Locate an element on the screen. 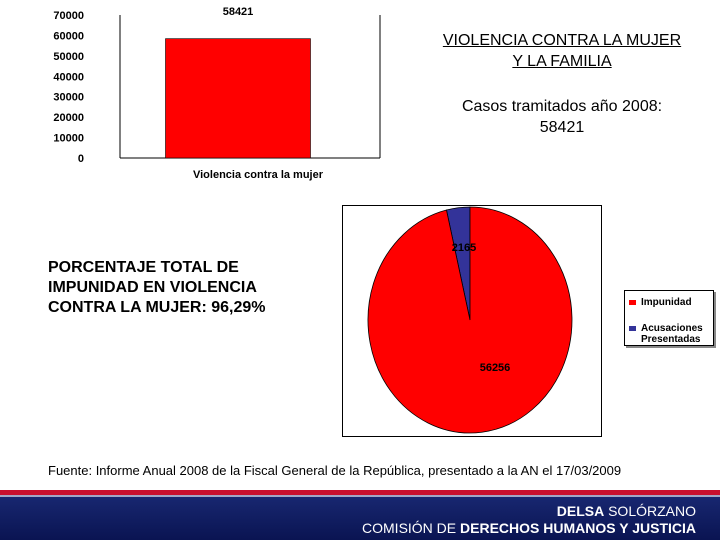  legend-label-impunidad: Impunidad is located at coordinates (666, 302).